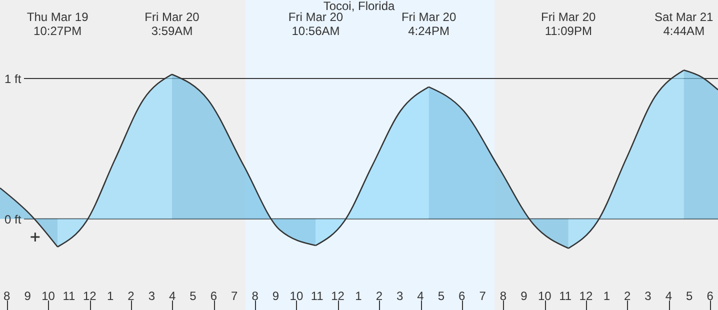  Describe the element at coordinates (684, 24) in the screenshot. I see `annotation: Sat Mar 21 4:44AM` at that location.